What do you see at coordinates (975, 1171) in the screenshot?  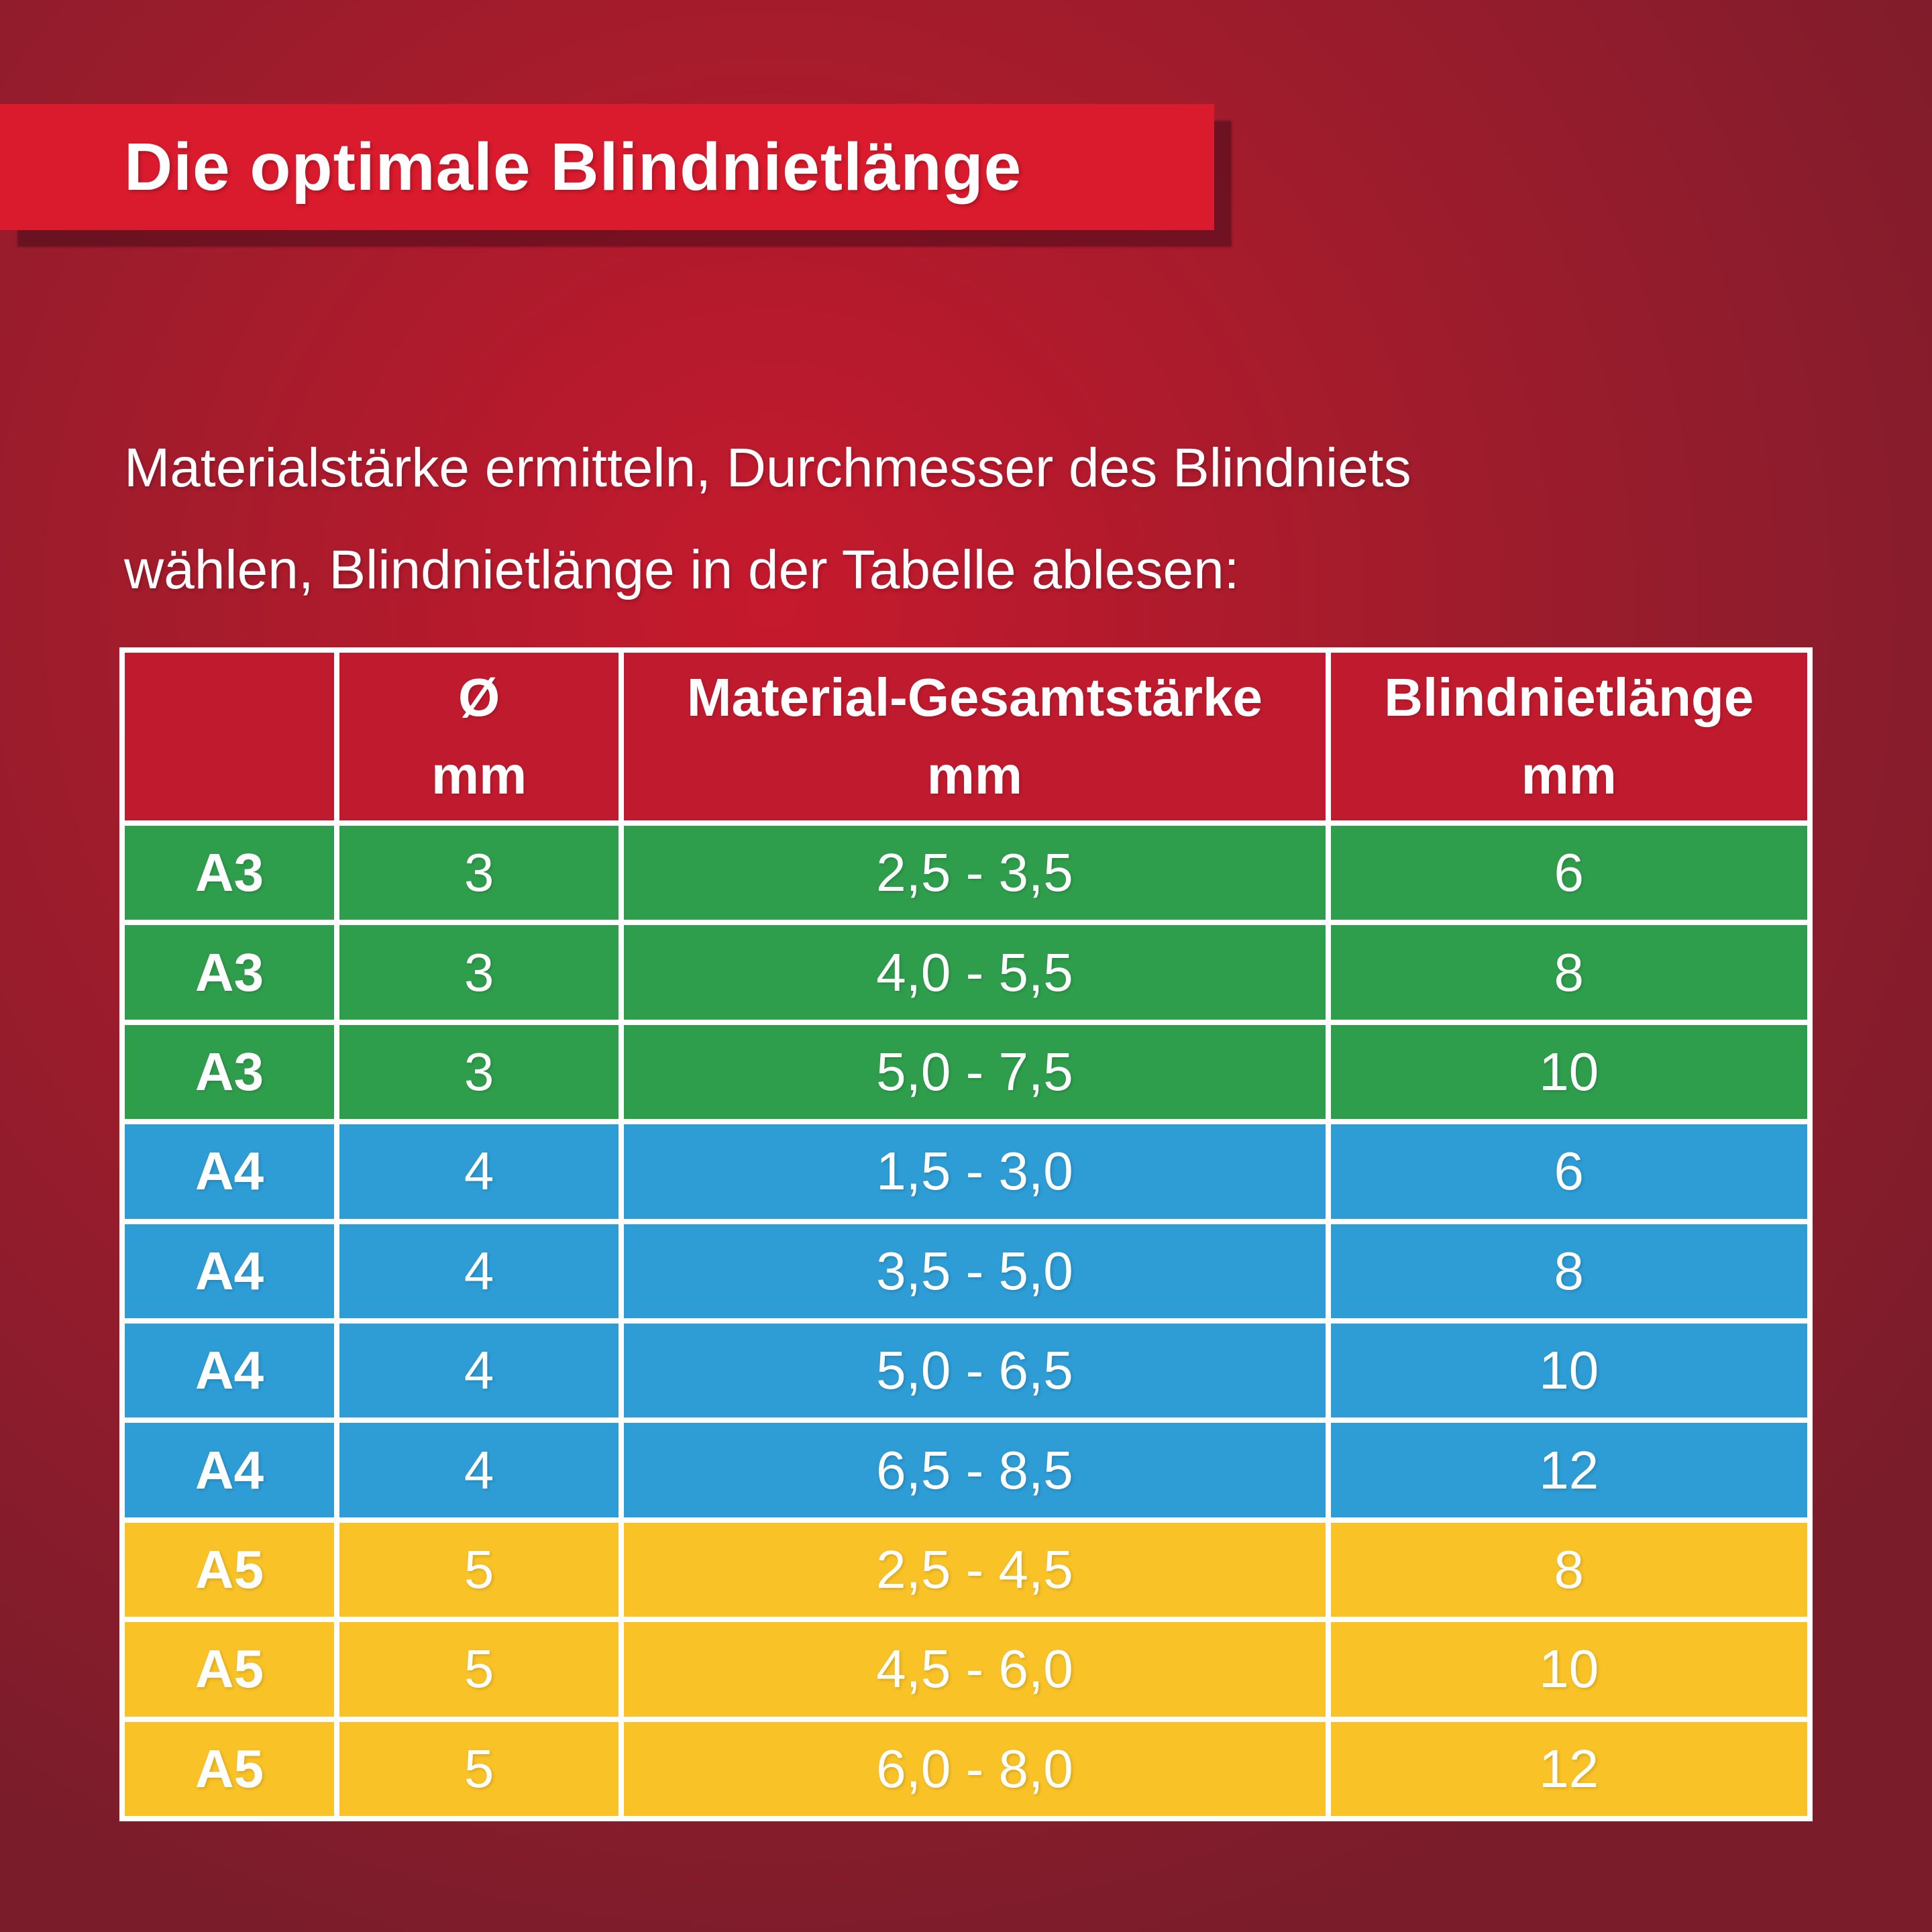 I see `material-range-cell: 1,5 - 3,0` at bounding box center [975, 1171].